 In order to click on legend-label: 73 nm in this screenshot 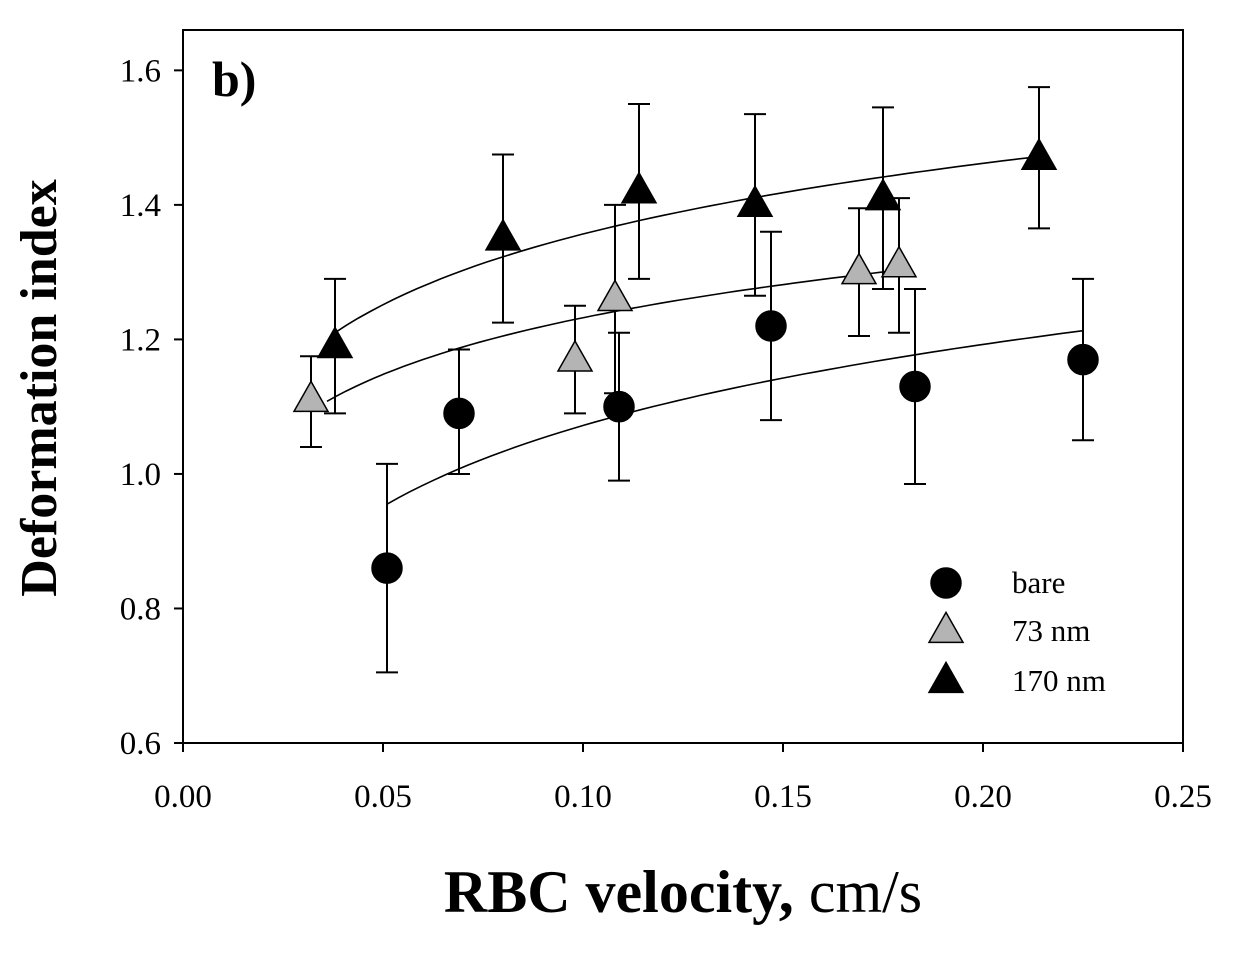, I will do `click(1051, 630)`.